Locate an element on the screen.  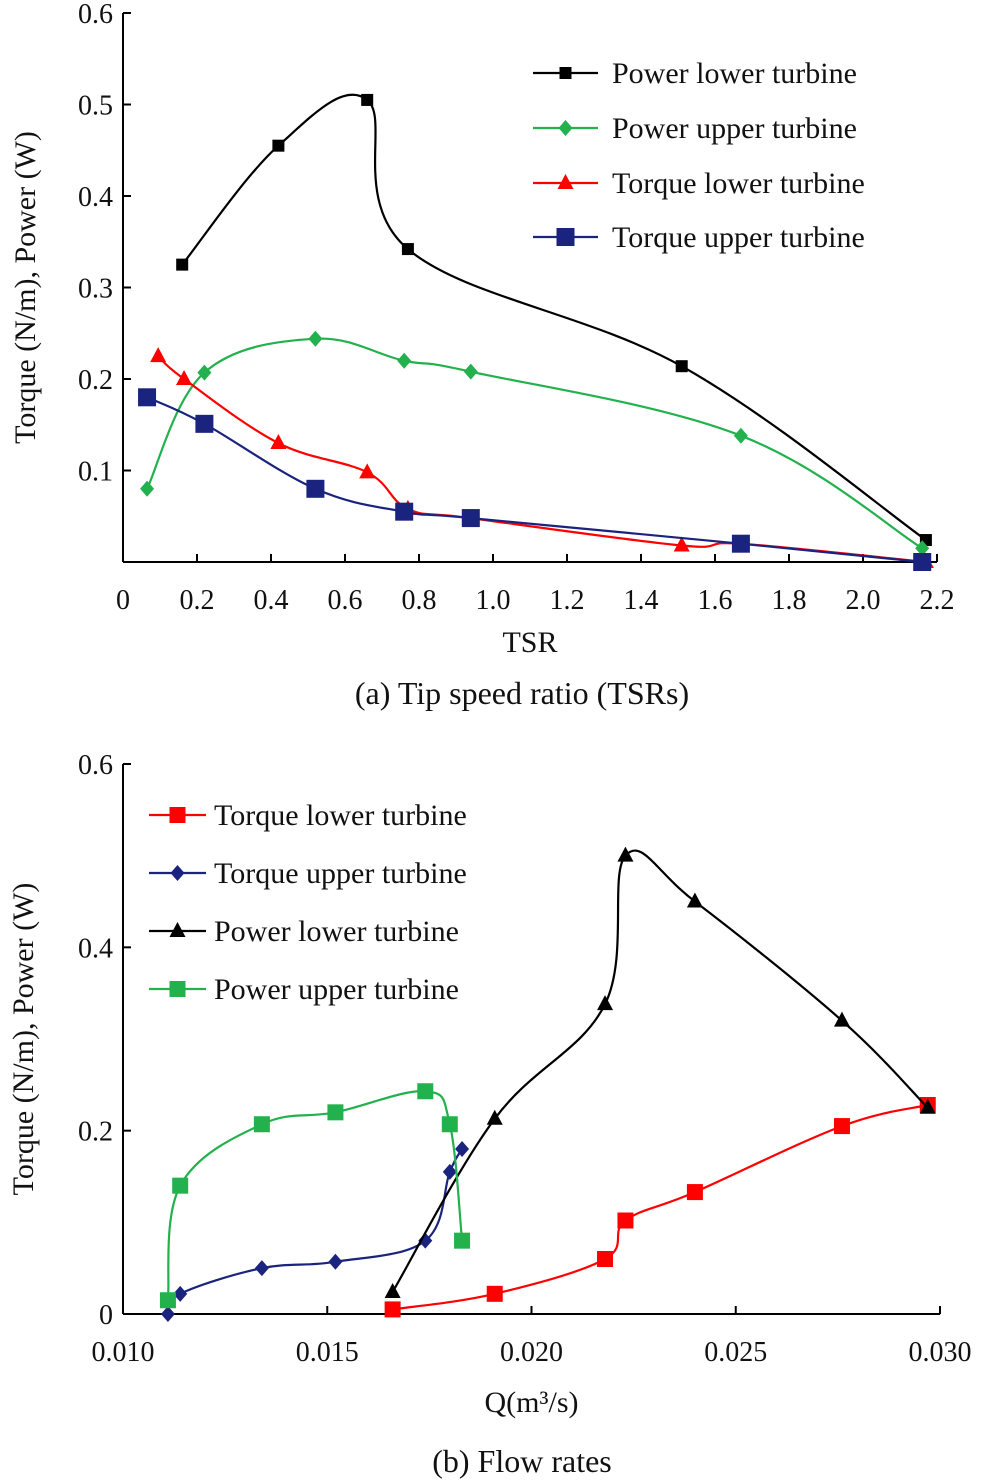
series-torque-upper-turbine is located at coordinates (315, 1231).